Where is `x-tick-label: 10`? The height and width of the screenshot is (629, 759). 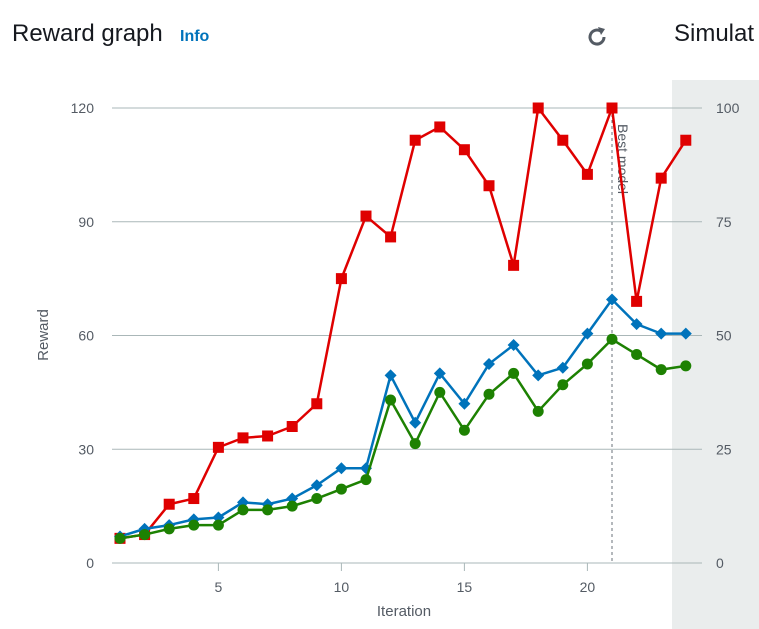 x-tick-label: 10 is located at coordinates (342, 587).